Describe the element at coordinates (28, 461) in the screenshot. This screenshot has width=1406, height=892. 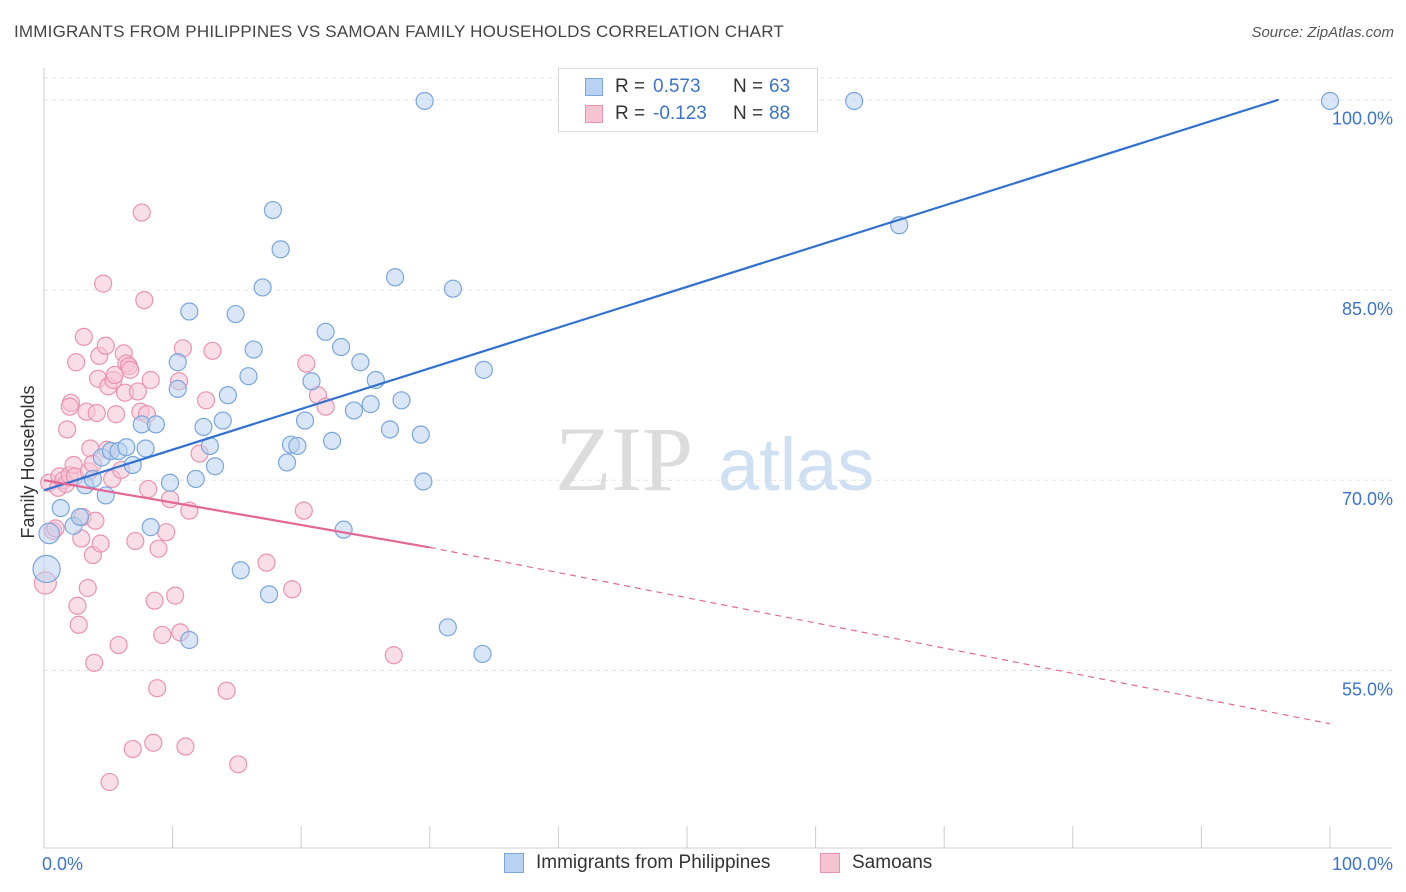
I see `y-axis-label: Family Households` at that location.